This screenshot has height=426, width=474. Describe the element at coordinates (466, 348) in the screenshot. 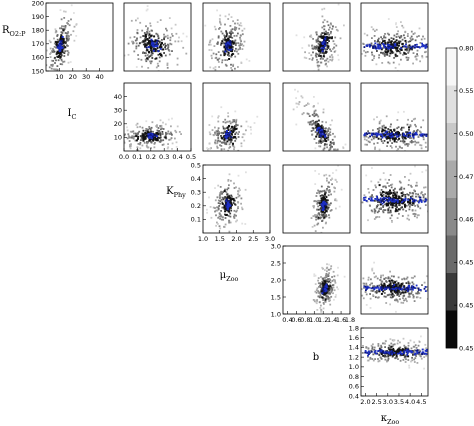

I see `colorbar-tick-label: 0.450` at that location.